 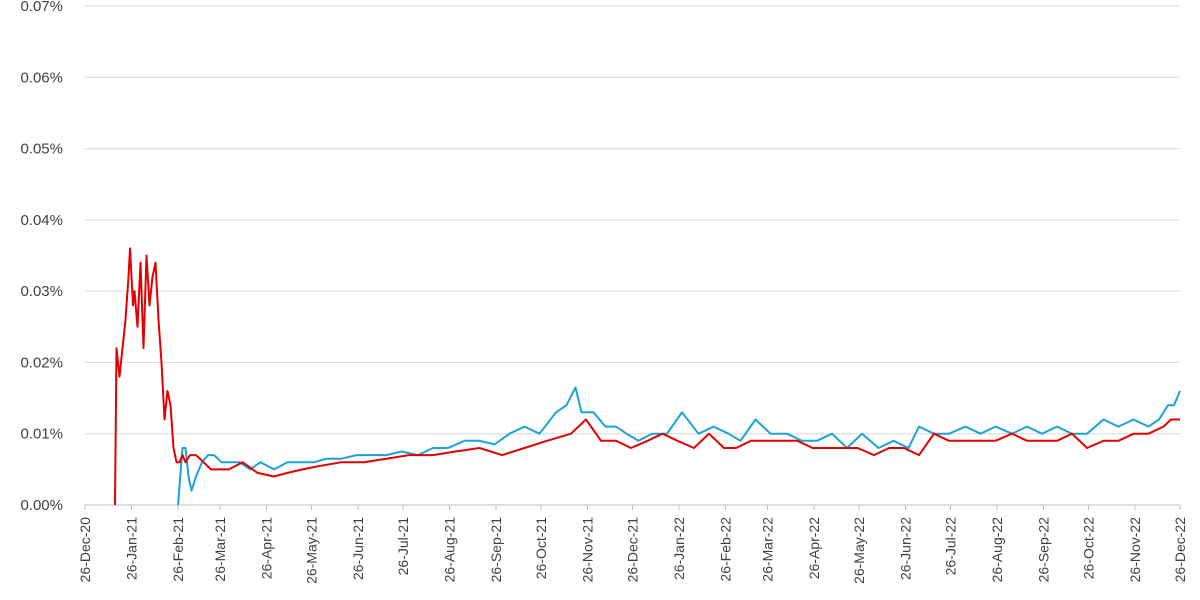 What do you see at coordinates (679, 548) in the screenshot?
I see `x-tick-label: 26-Jan-22` at bounding box center [679, 548].